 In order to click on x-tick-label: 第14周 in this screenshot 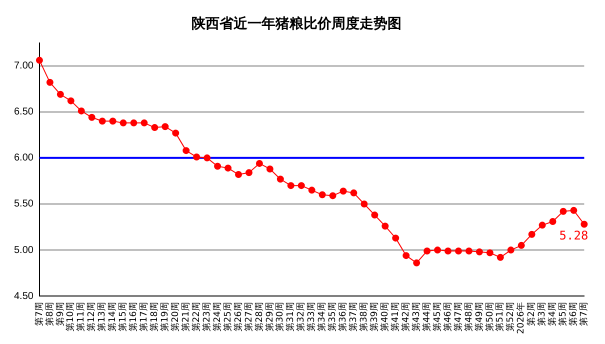, I will do `click(112, 317)`.